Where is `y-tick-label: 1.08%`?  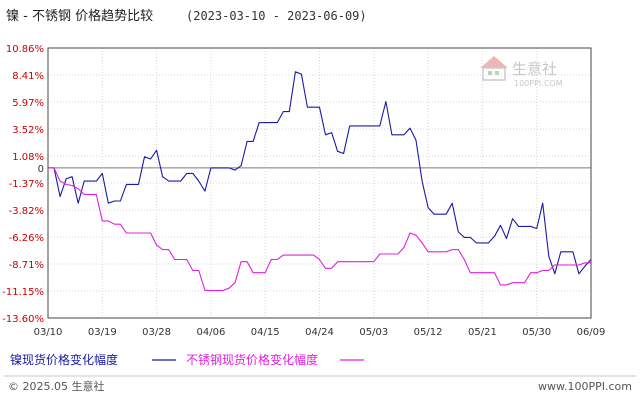
y-tick-label: 1.08% is located at coordinates (28, 157).